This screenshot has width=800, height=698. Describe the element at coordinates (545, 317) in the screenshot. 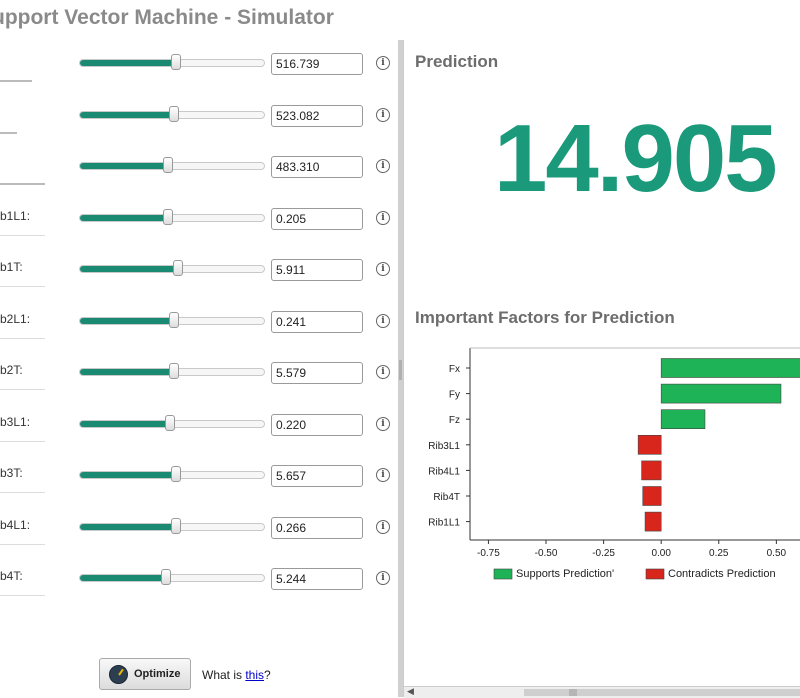

I see `factors-heading: Important Factors for Prediction` at that location.